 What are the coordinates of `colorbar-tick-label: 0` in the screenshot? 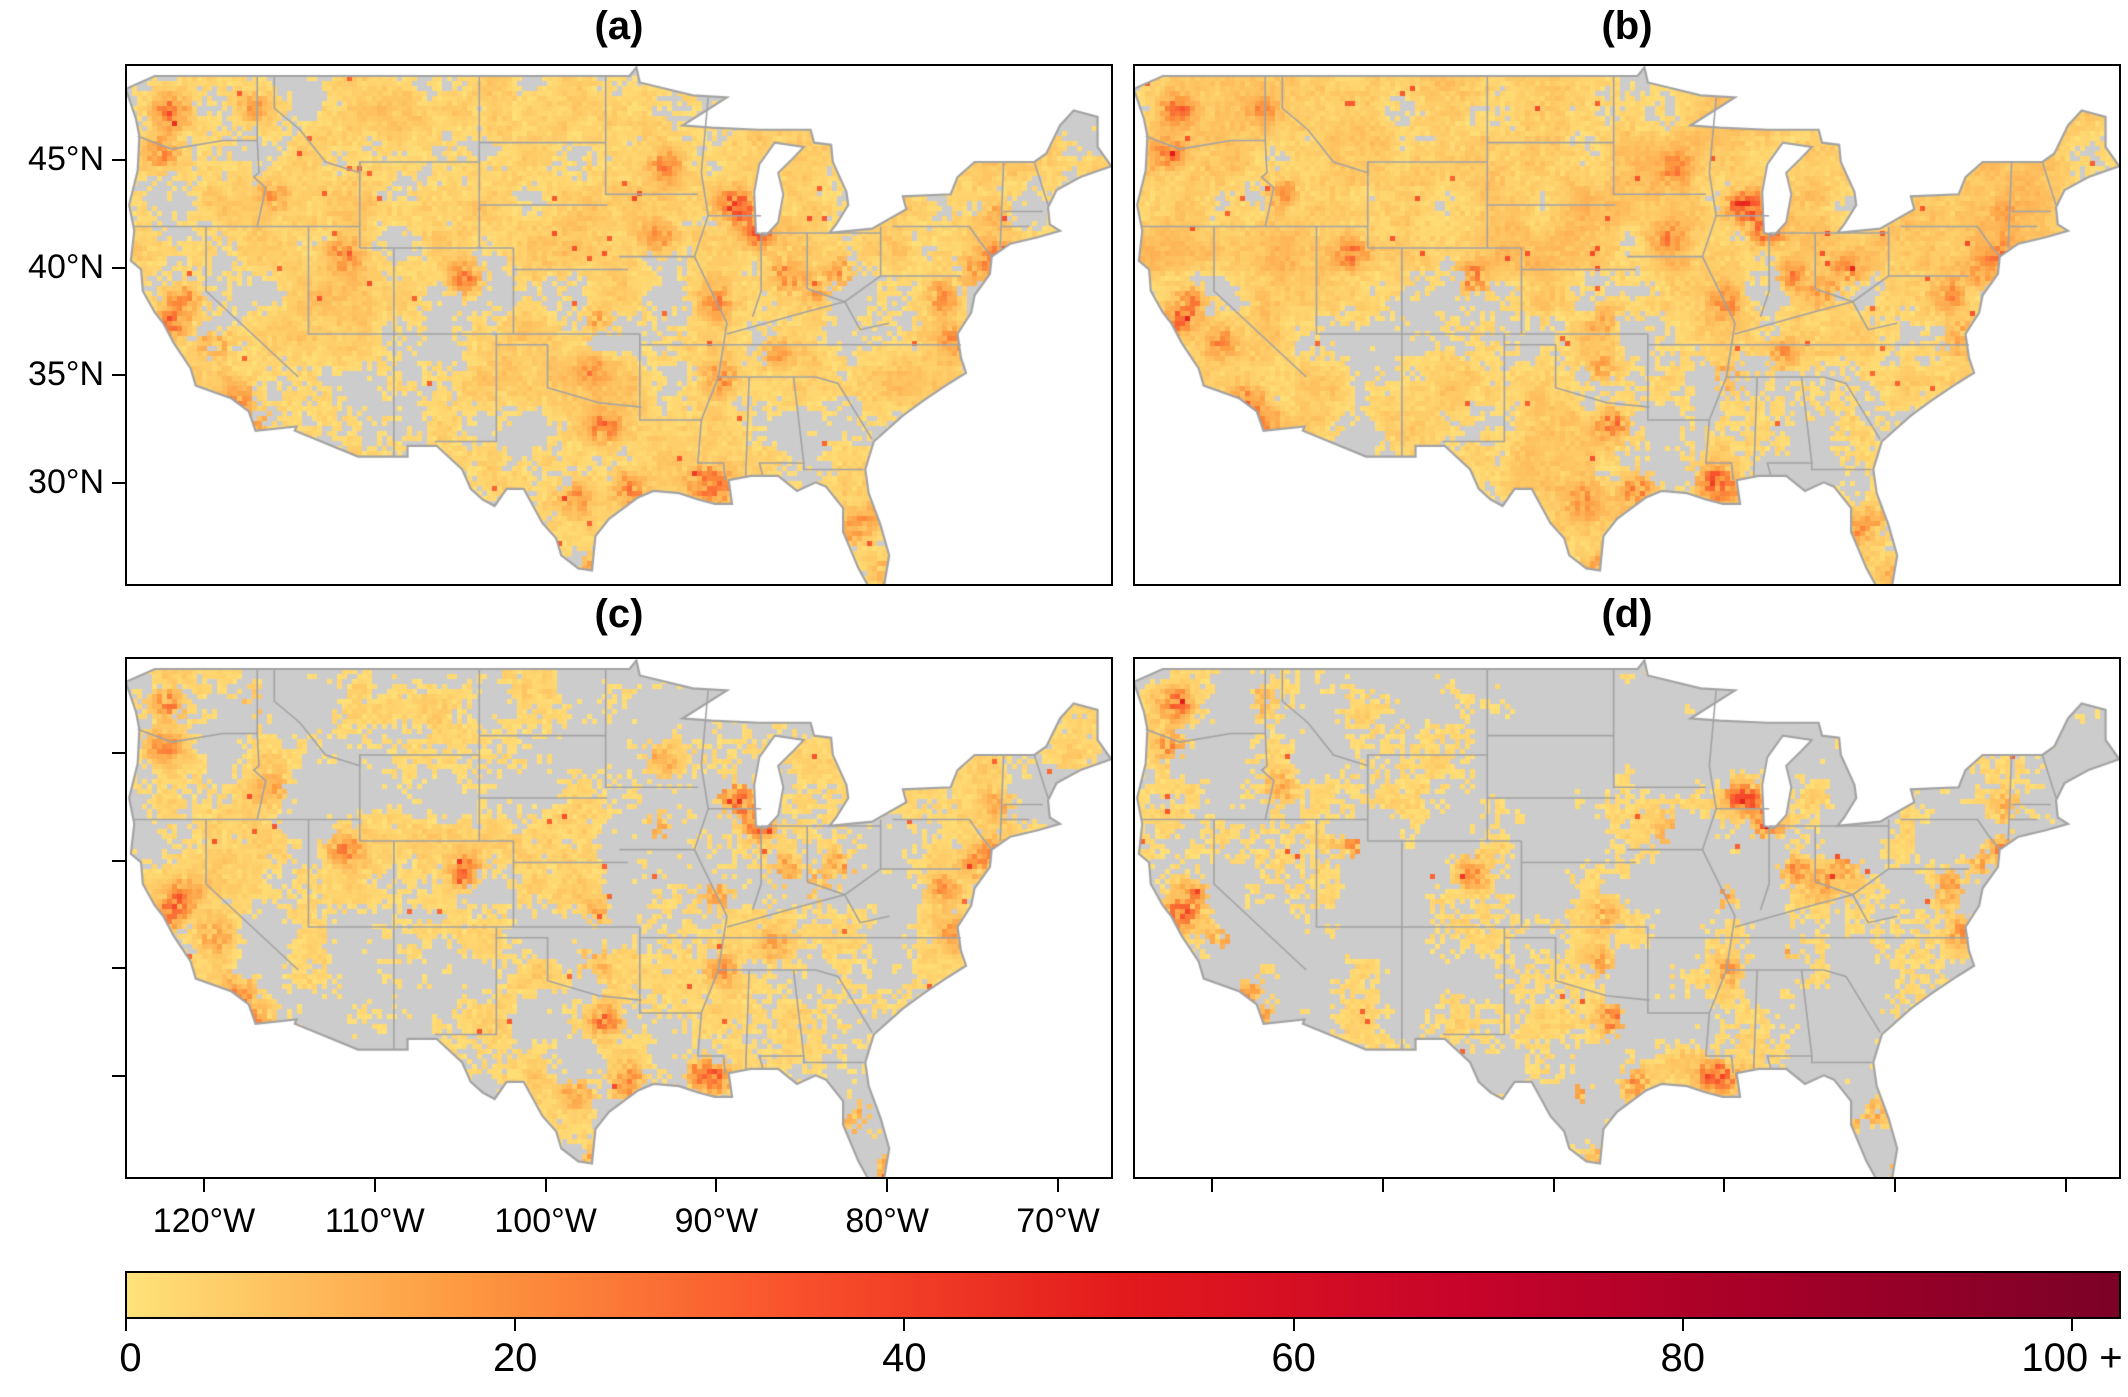 It's located at (130, 1358).